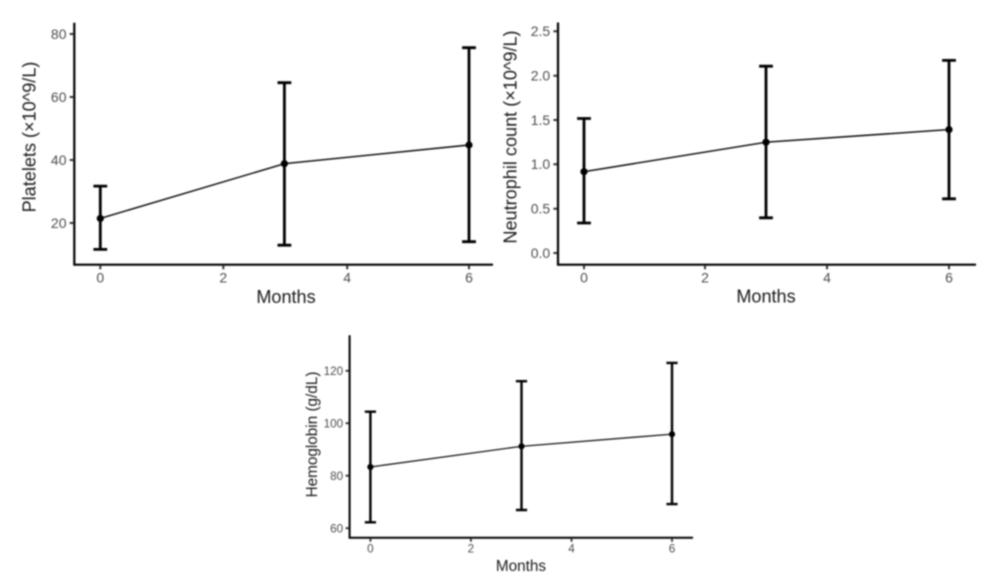  Describe the element at coordinates (334, 371) in the screenshot. I see `svg-text: 120` at that location.